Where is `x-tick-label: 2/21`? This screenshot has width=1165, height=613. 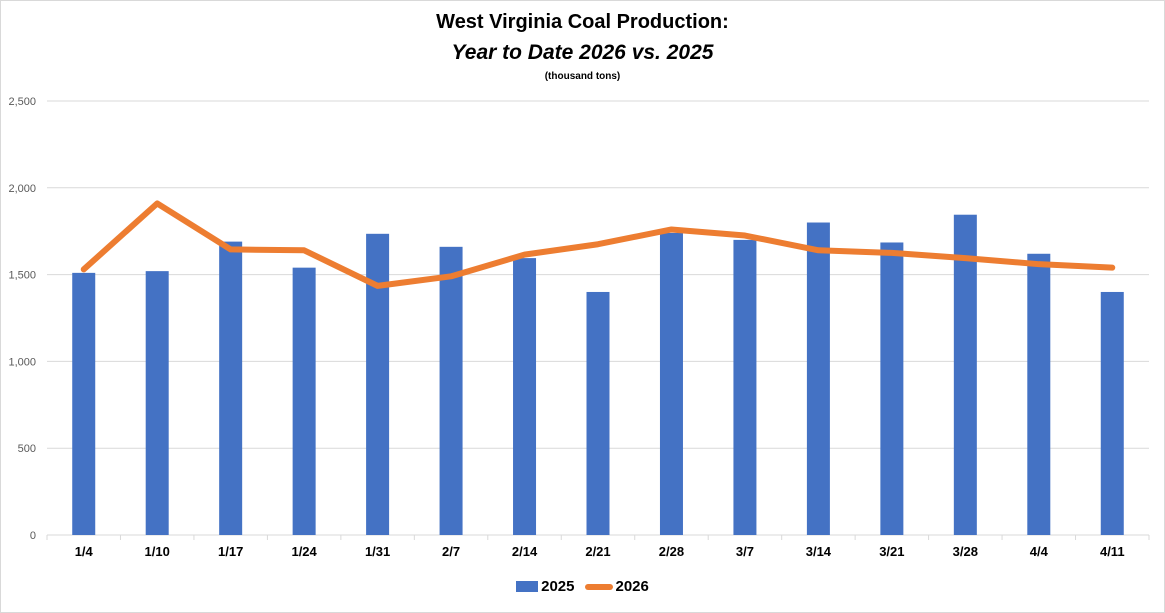
x-tick-label: 2/21 is located at coordinates (597, 551).